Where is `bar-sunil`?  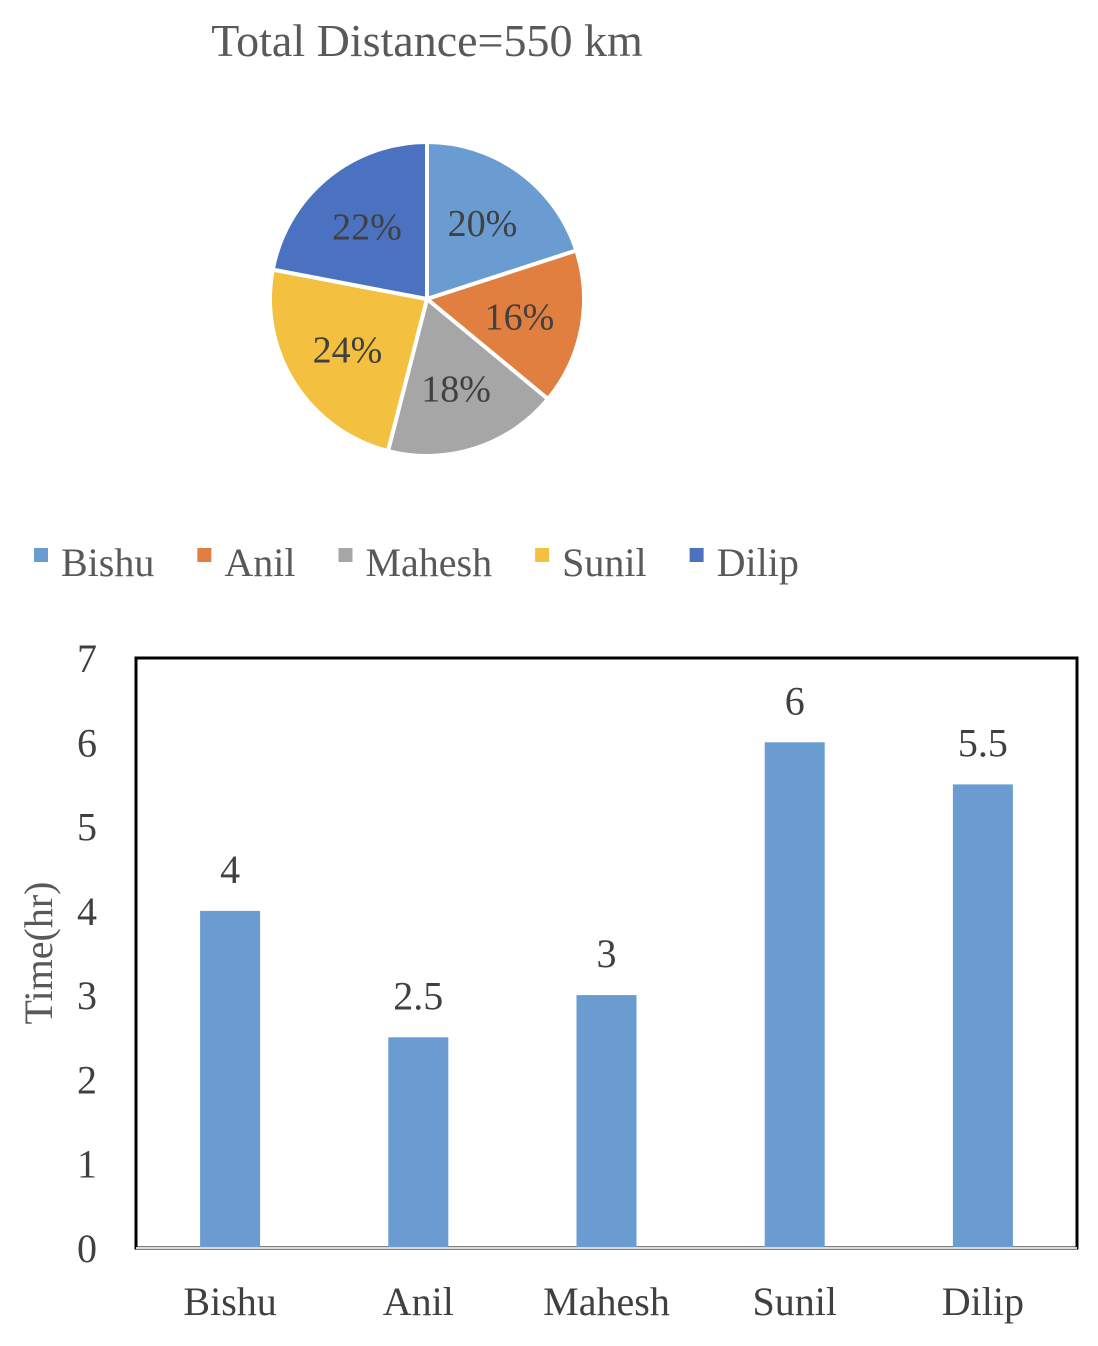 bar-sunil is located at coordinates (794, 995).